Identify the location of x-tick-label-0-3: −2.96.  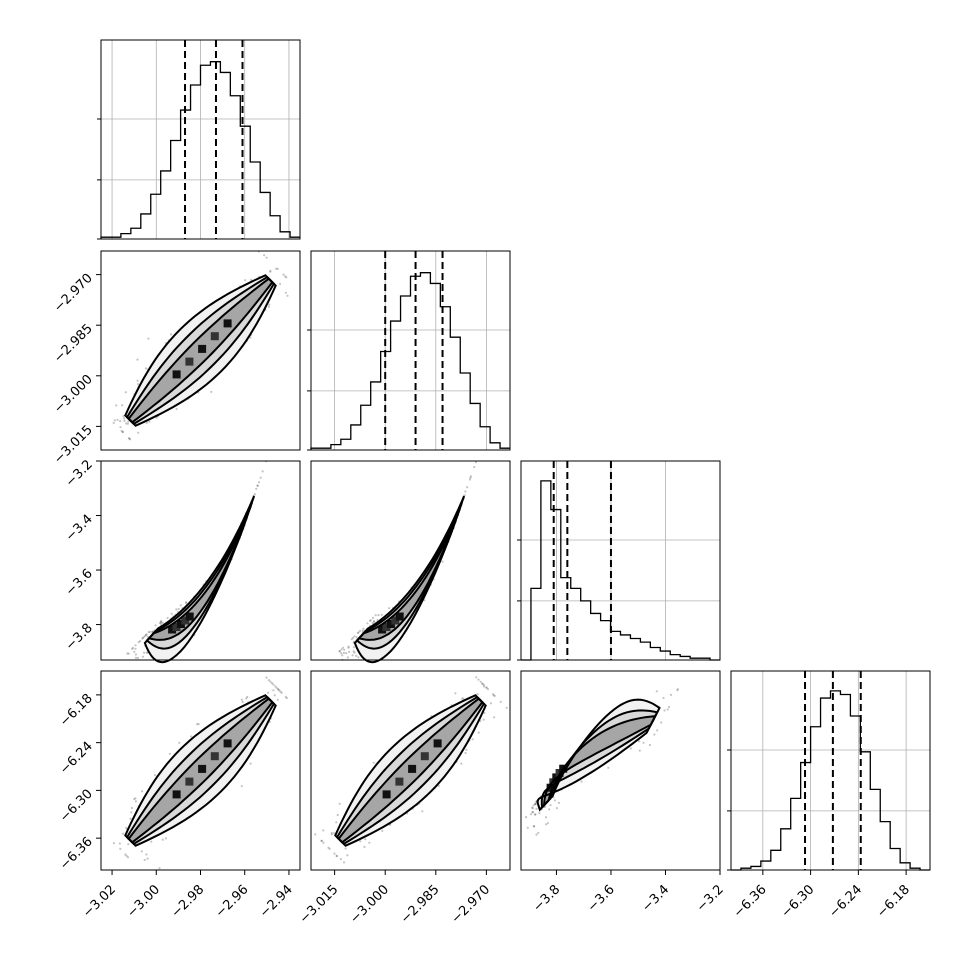
(232, 901).